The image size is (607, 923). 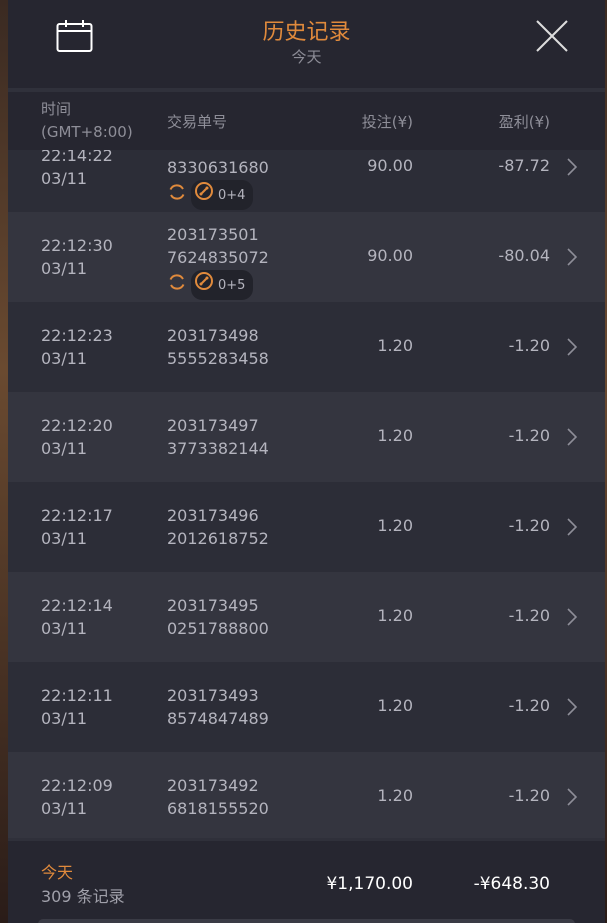 What do you see at coordinates (218, 167) in the screenshot?
I see `order-id-part2: 8330631680` at bounding box center [218, 167].